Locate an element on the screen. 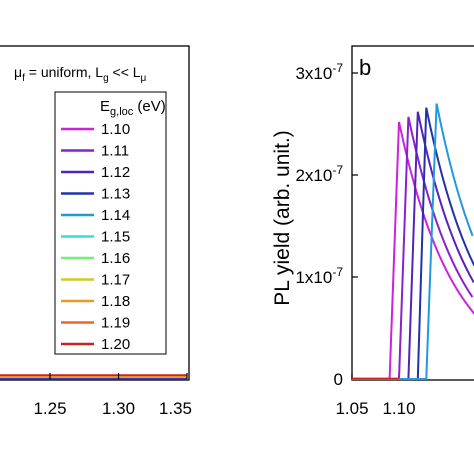 The image size is (474, 474). legend-box is located at coordinates (110, 223).